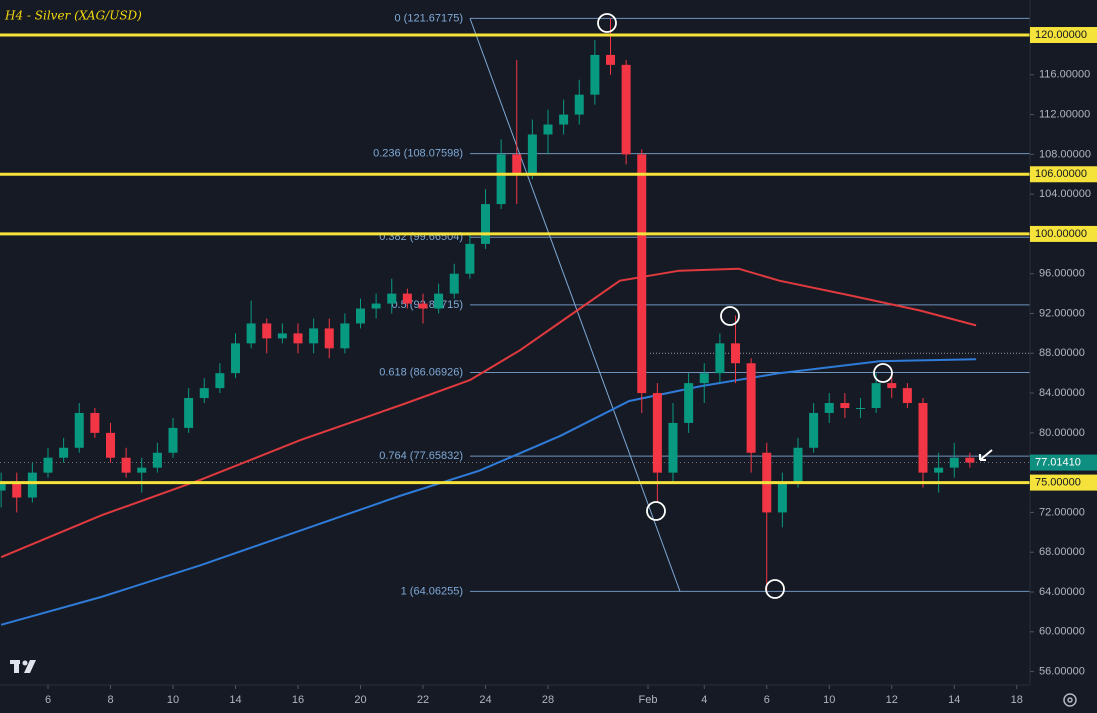 This screenshot has height=713, width=1097. What do you see at coordinates (1062, 433) in the screenshot?
I see `y-tick-label: 80.00000` at bounding box center [1062, 433].